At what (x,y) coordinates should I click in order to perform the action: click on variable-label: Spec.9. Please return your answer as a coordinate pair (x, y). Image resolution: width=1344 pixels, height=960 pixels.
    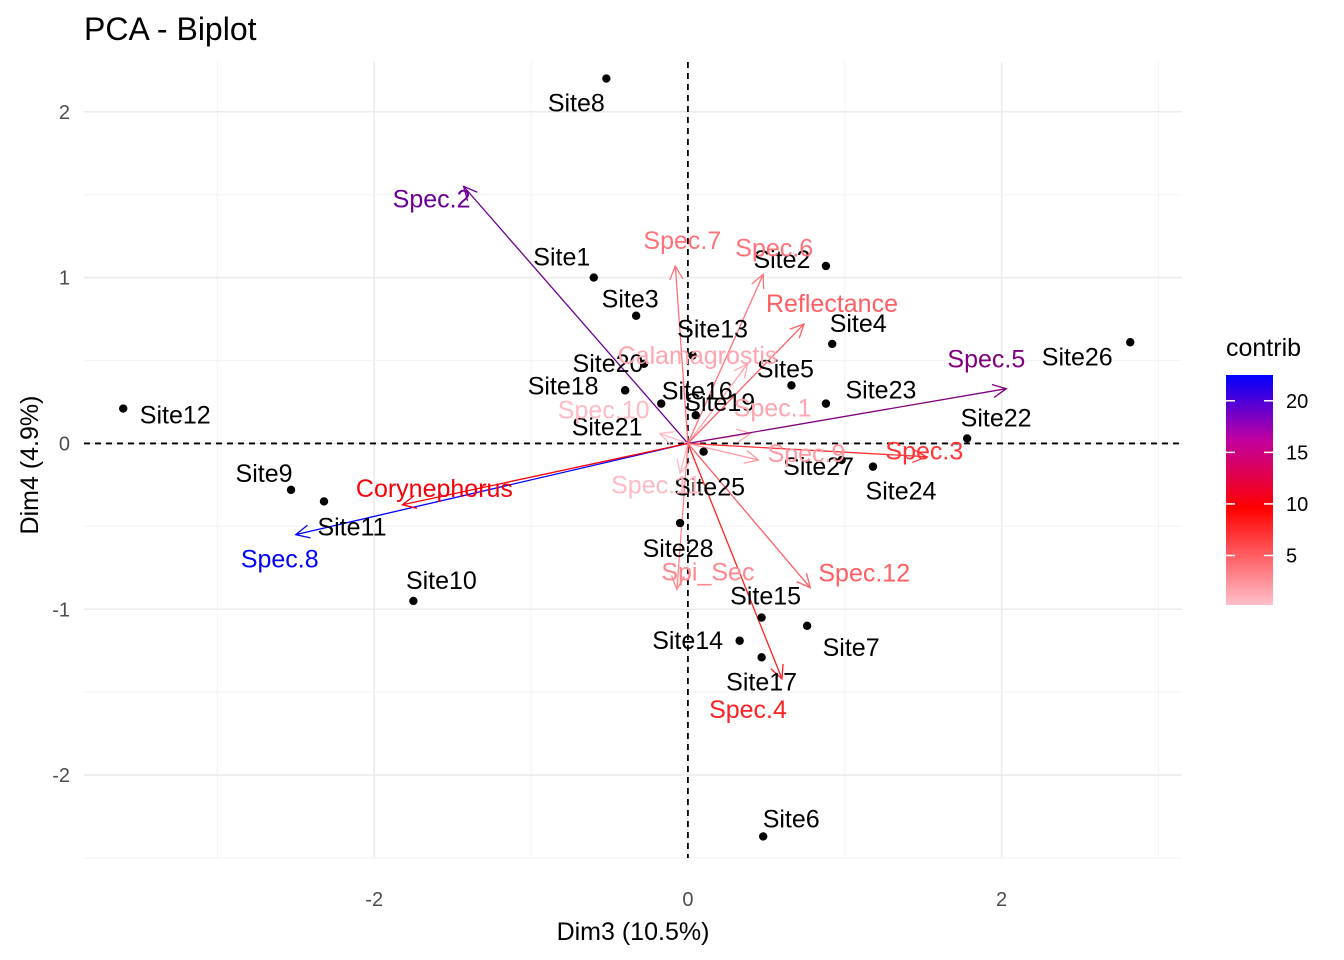
    Looking at the image, I should click on (807, 454).